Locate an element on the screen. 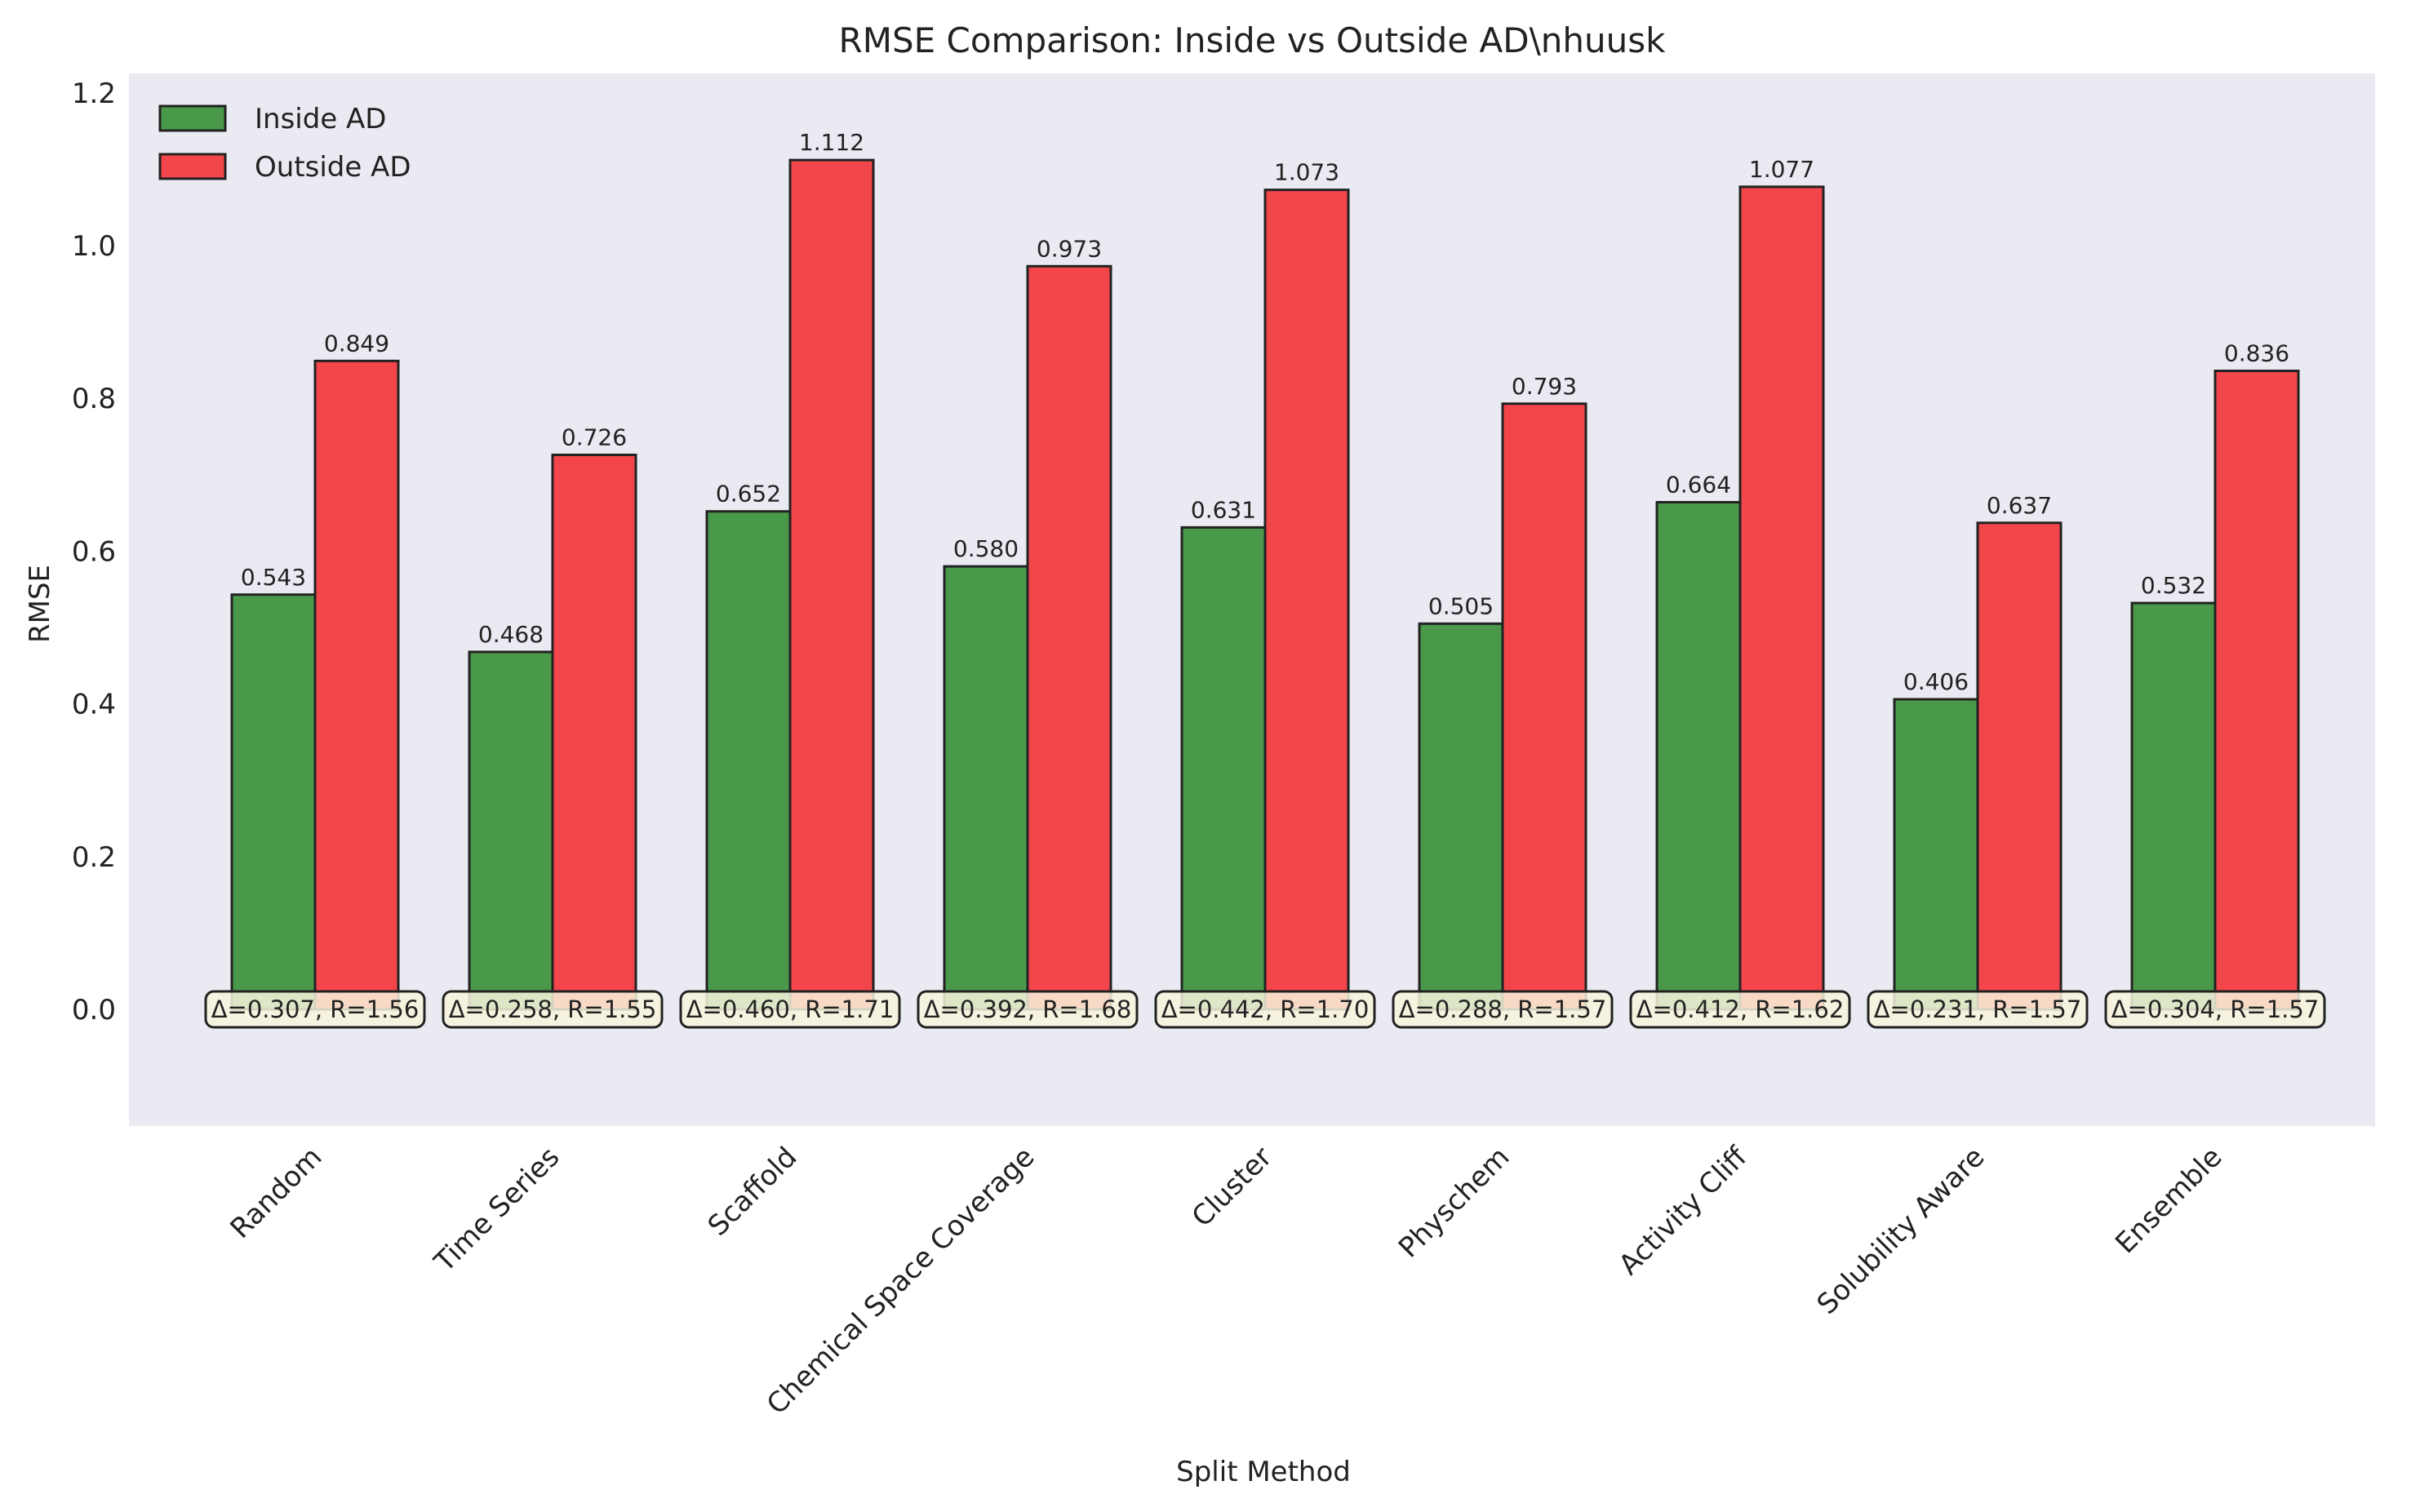  x-tick-label-physchem: Physchem is located at coordinates (1454, 1202).